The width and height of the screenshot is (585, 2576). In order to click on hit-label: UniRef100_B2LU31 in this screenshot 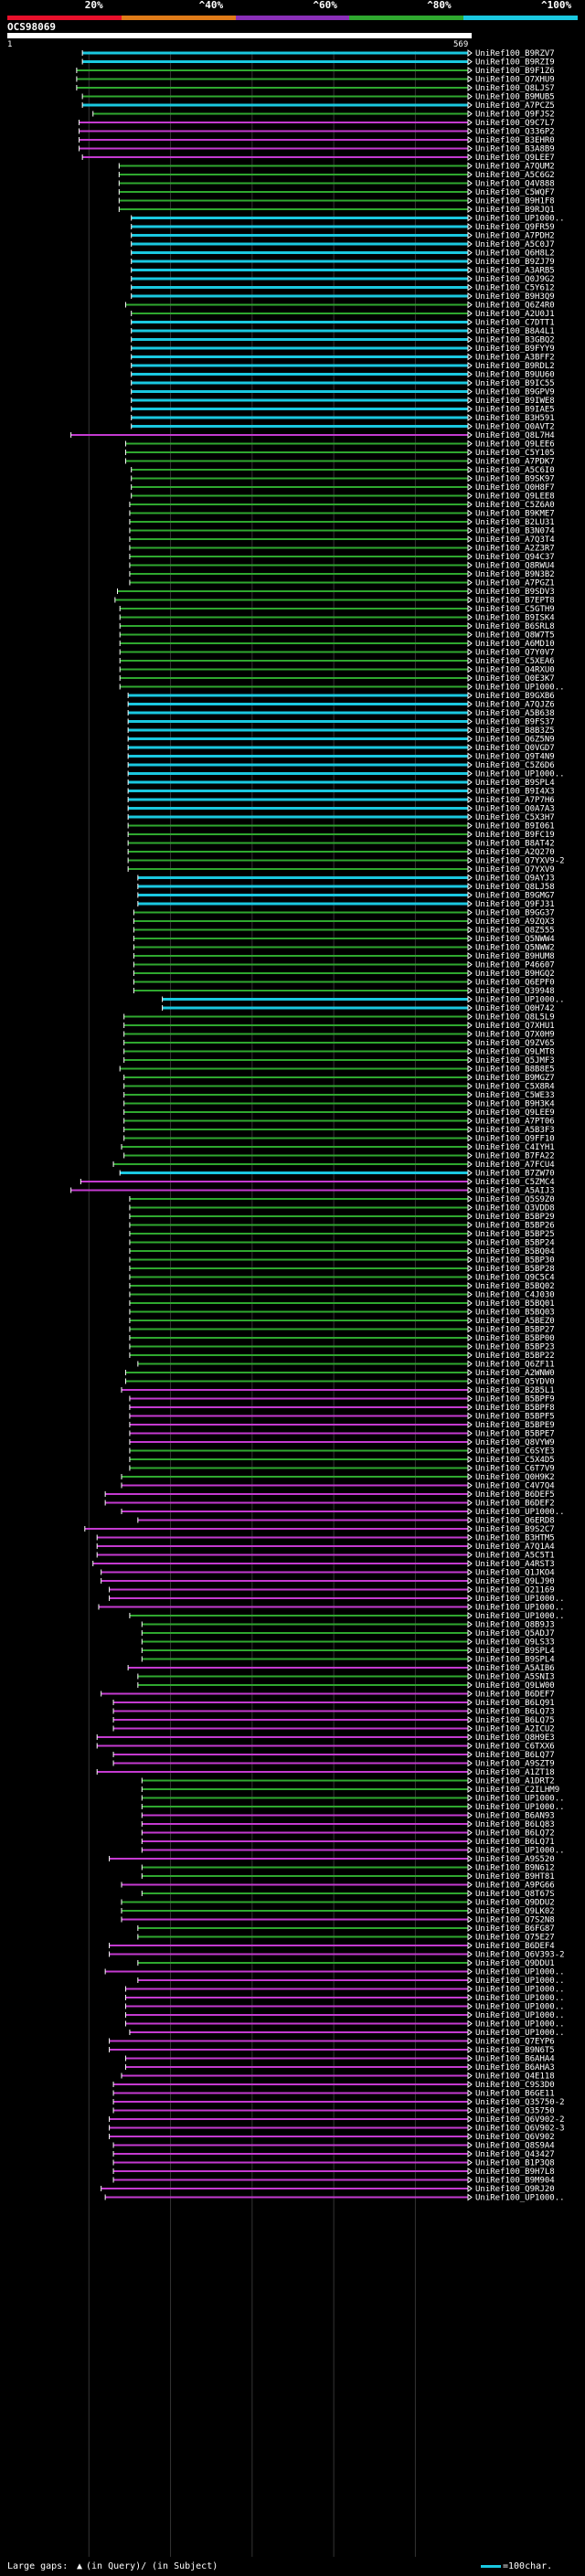, I will do `click(515, 522)`.